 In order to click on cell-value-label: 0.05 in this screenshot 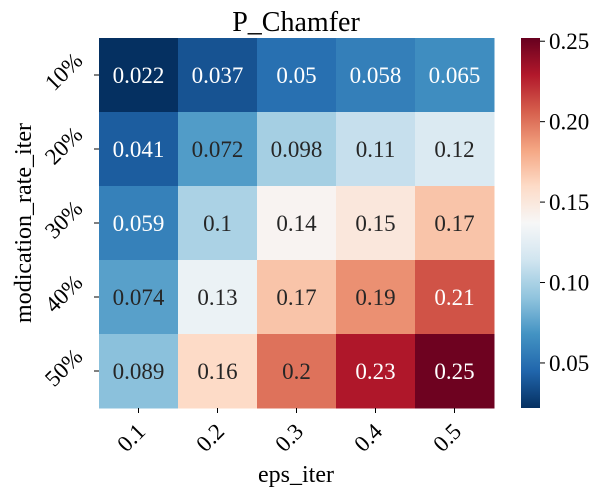, I will do `click(296, 75)`.